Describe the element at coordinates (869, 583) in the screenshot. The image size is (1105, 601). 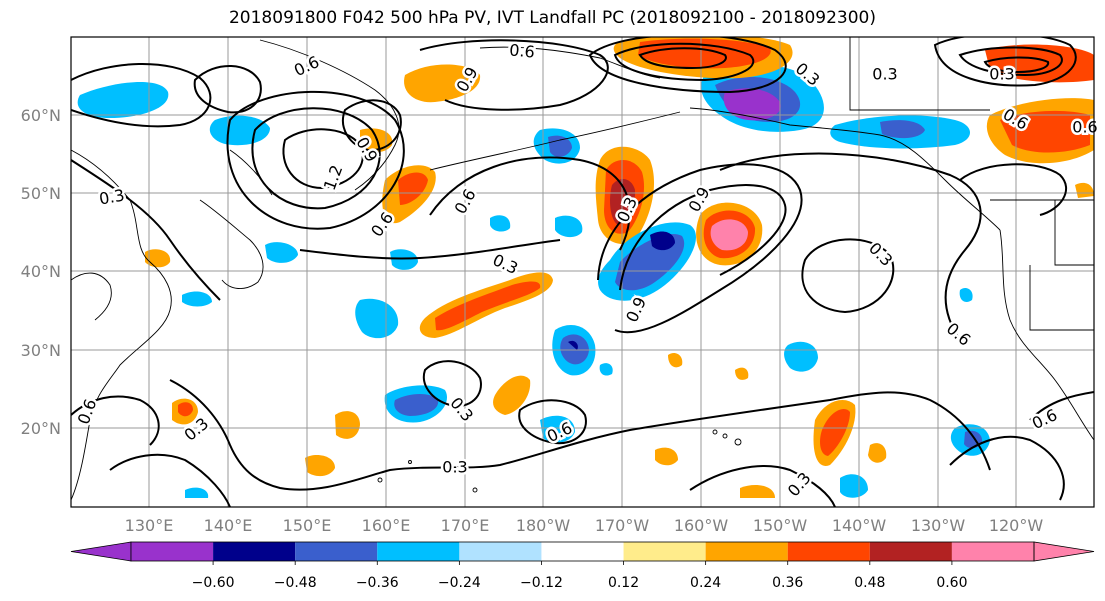
I see `colorbar-tick-label: 0.48` at that location.